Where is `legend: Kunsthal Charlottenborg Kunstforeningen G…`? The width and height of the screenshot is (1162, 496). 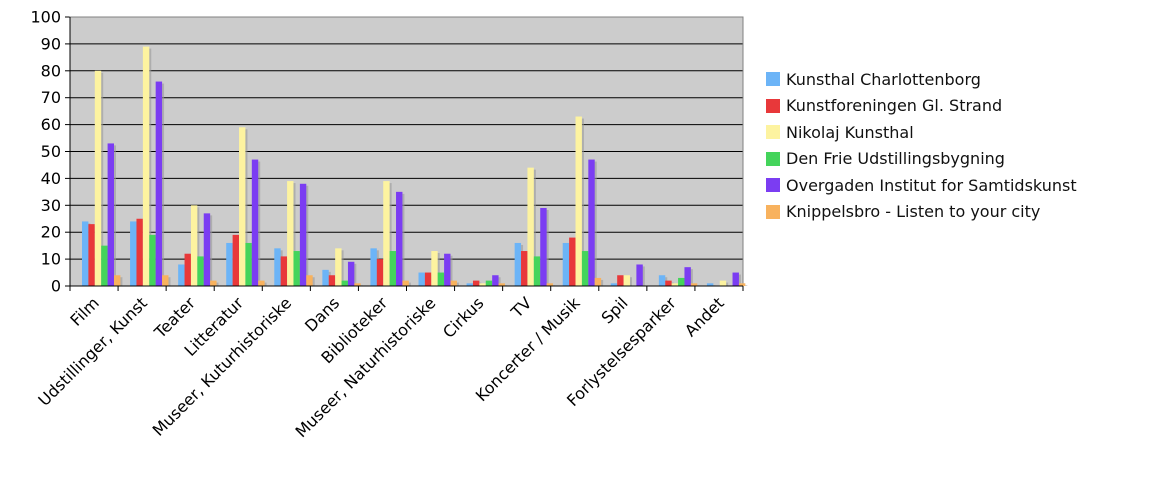
legend: Kunsthal Charlottenborg Kunstforeningen G… is located at coordinates (921, 145).